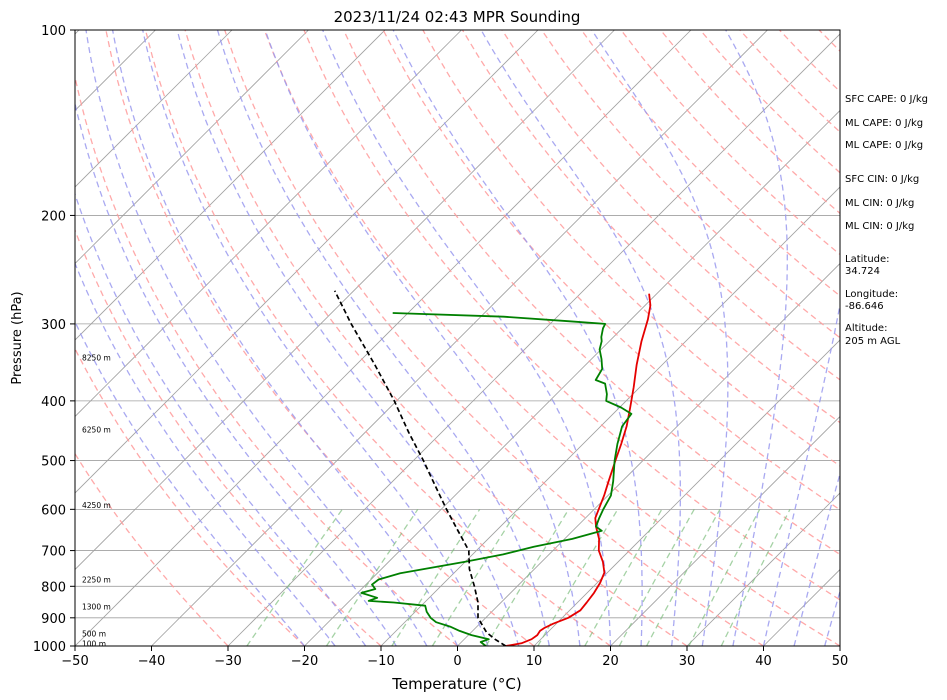 Image resolution: width=947 pixels, height=700 pixels. Describe the element at coordinates (380, 661) in the screenshot. I see `x-tick-label: −10` at that location.